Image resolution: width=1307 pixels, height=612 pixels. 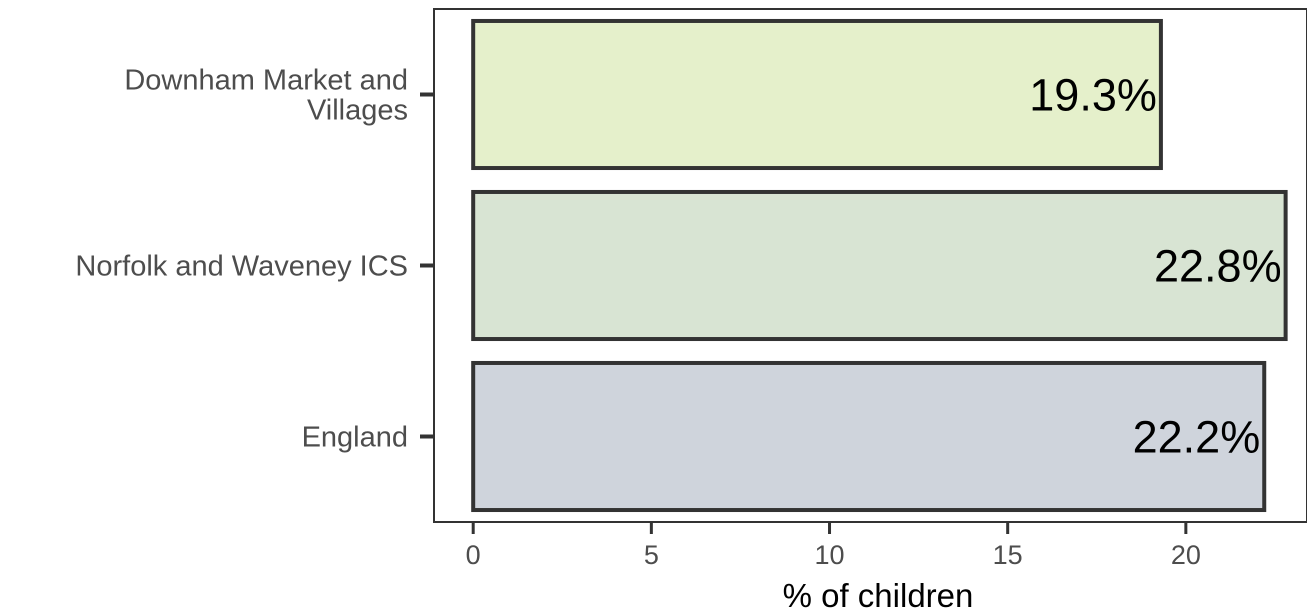 What do you see at coordinates (817, 94) in the screenshot?
I see `bar` at bounding box center [817, 94].